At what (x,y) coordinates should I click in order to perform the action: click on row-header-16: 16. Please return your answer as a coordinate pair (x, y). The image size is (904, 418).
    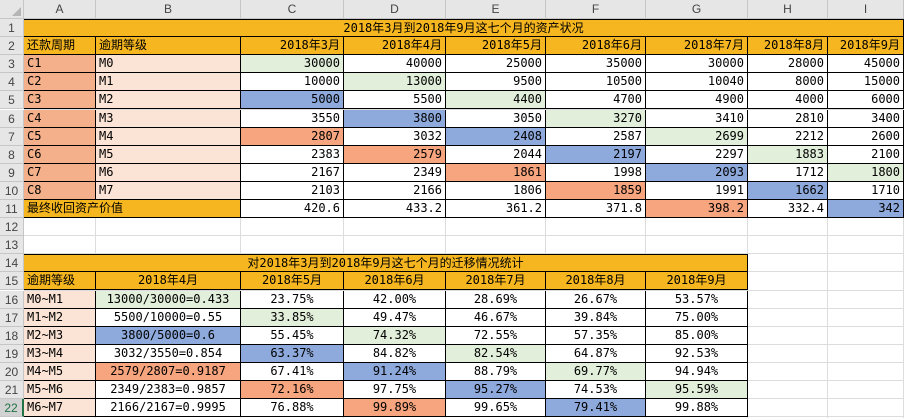
    Looking at the image, I should click on (12, 299).